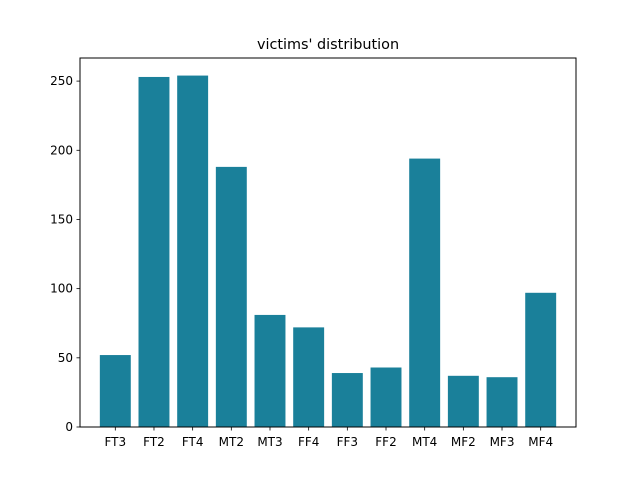 The width and height of the screenshot is (640, 480). I want to click on x-tick-label: FT3, so click(115, 442).